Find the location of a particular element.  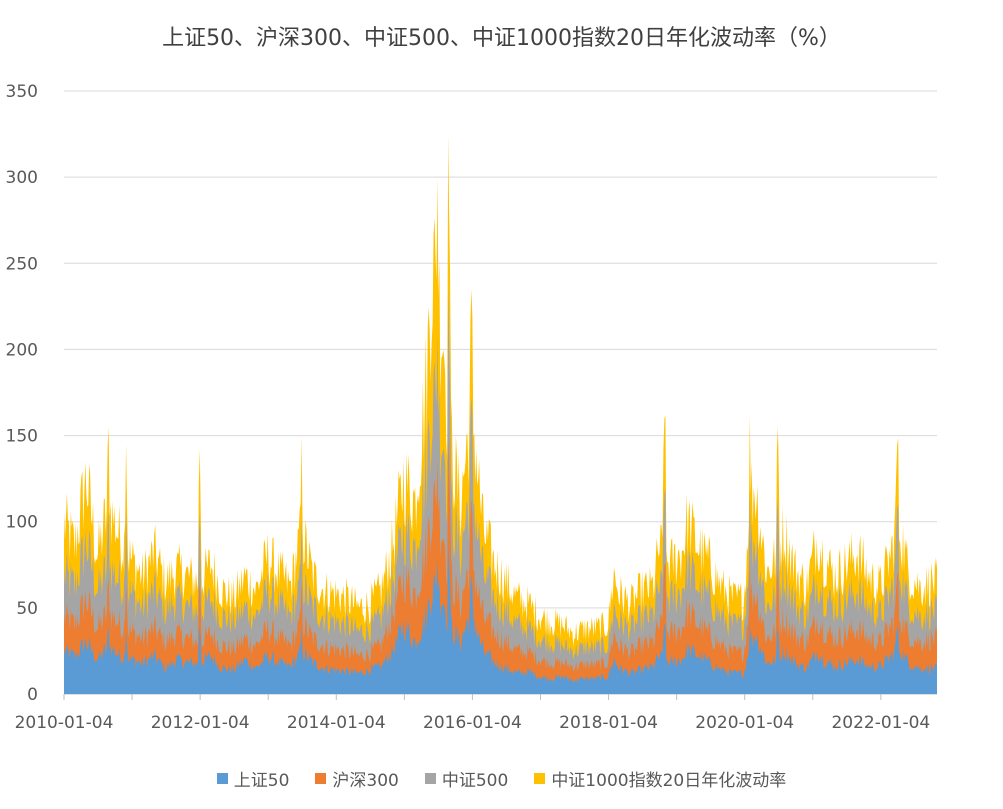

y-tick-label: 350 is located at coordinates (22, 92).